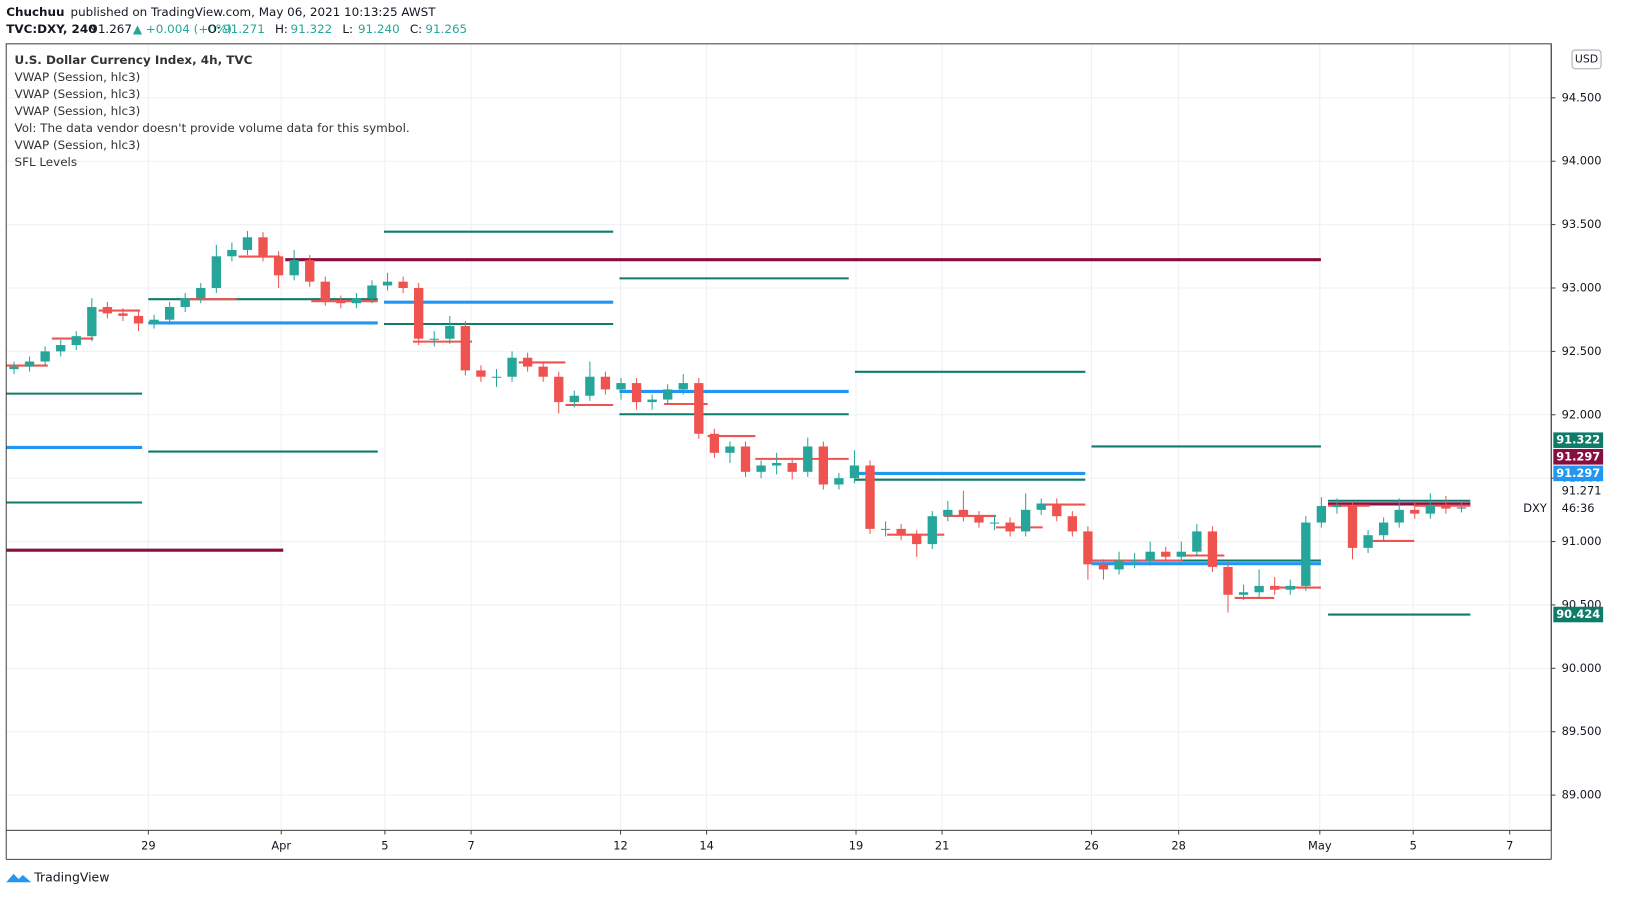 The width and height of the screenshot is (1627, 897). What do you see at coordinates (148, 845) in the screenshot?
I see `x-tick-label: 29` at bounding box center [148, 845].